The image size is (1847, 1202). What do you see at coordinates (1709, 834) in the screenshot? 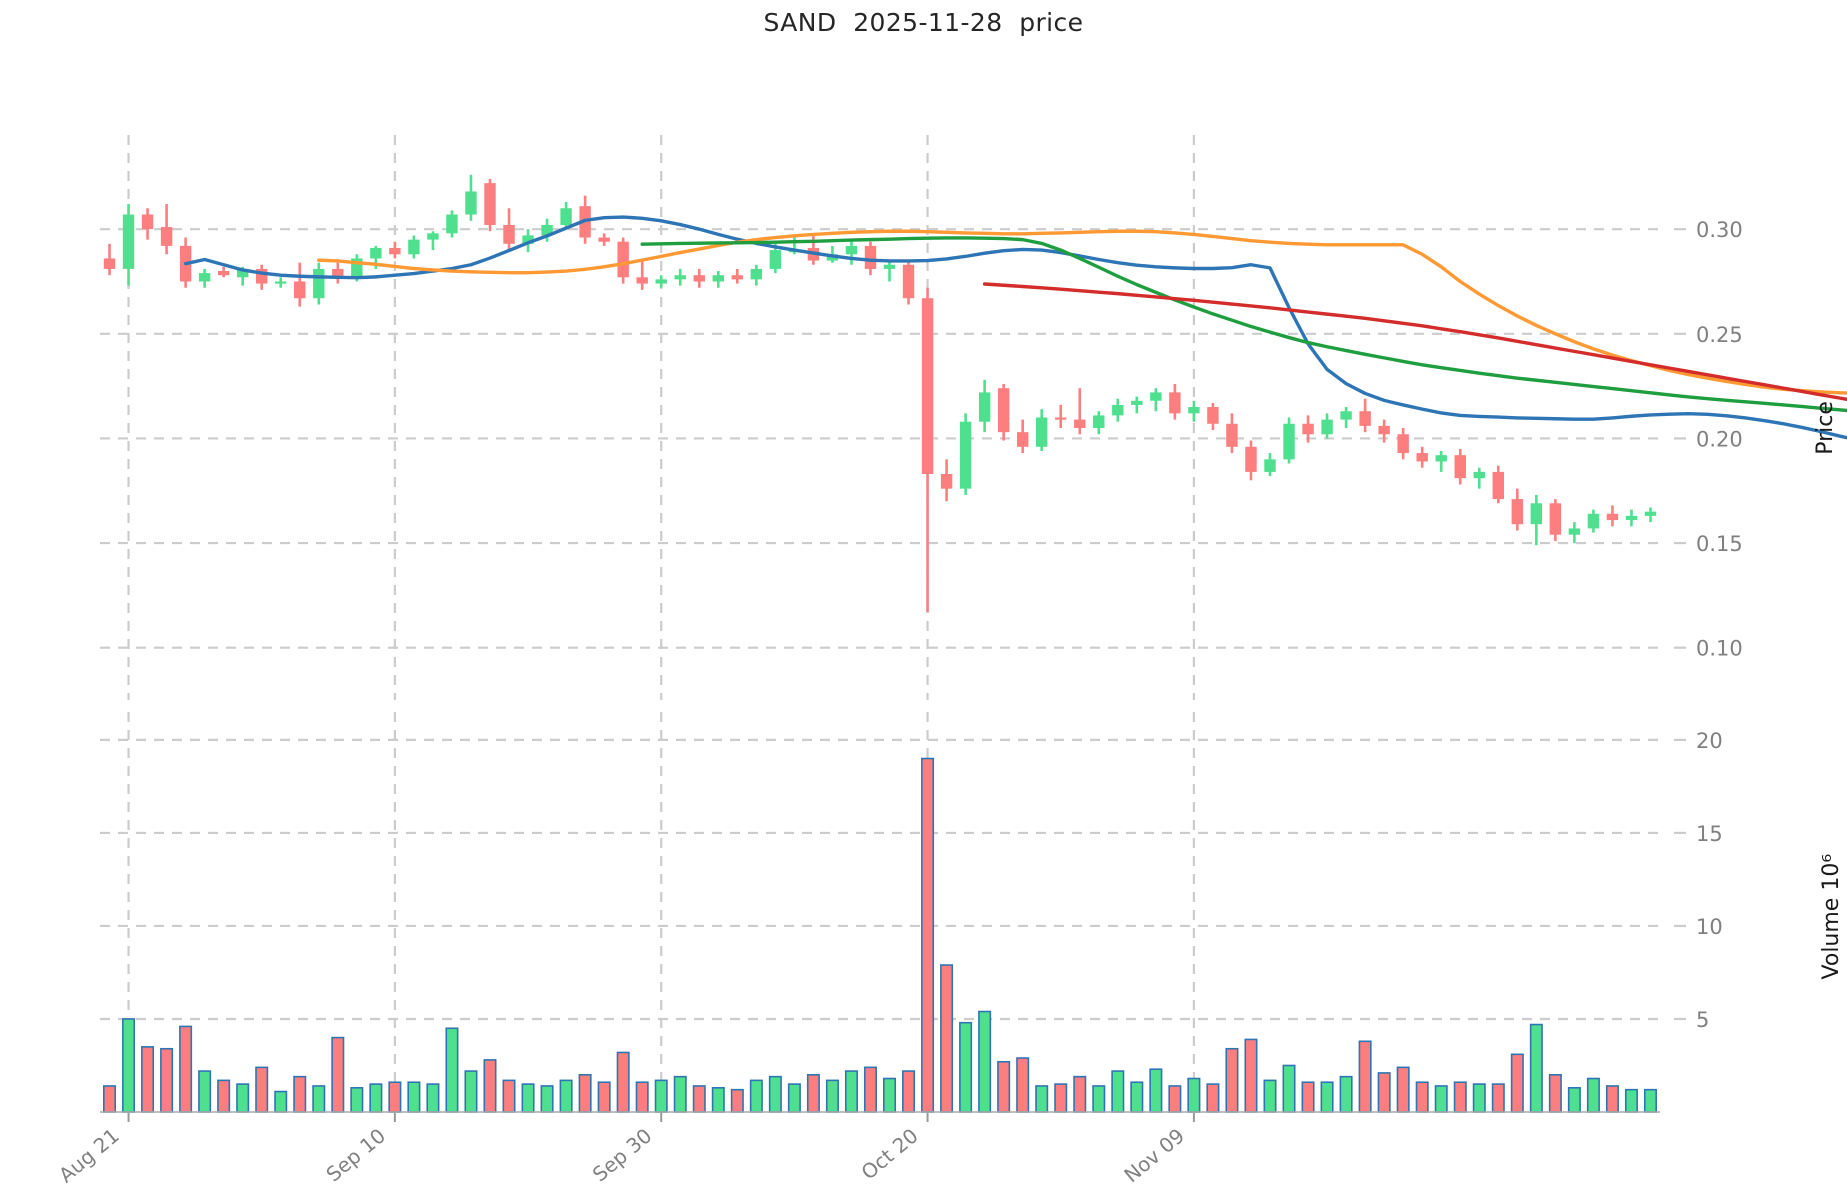
I see `volume-tick-label: 15` at bounding box center [1709, 834].